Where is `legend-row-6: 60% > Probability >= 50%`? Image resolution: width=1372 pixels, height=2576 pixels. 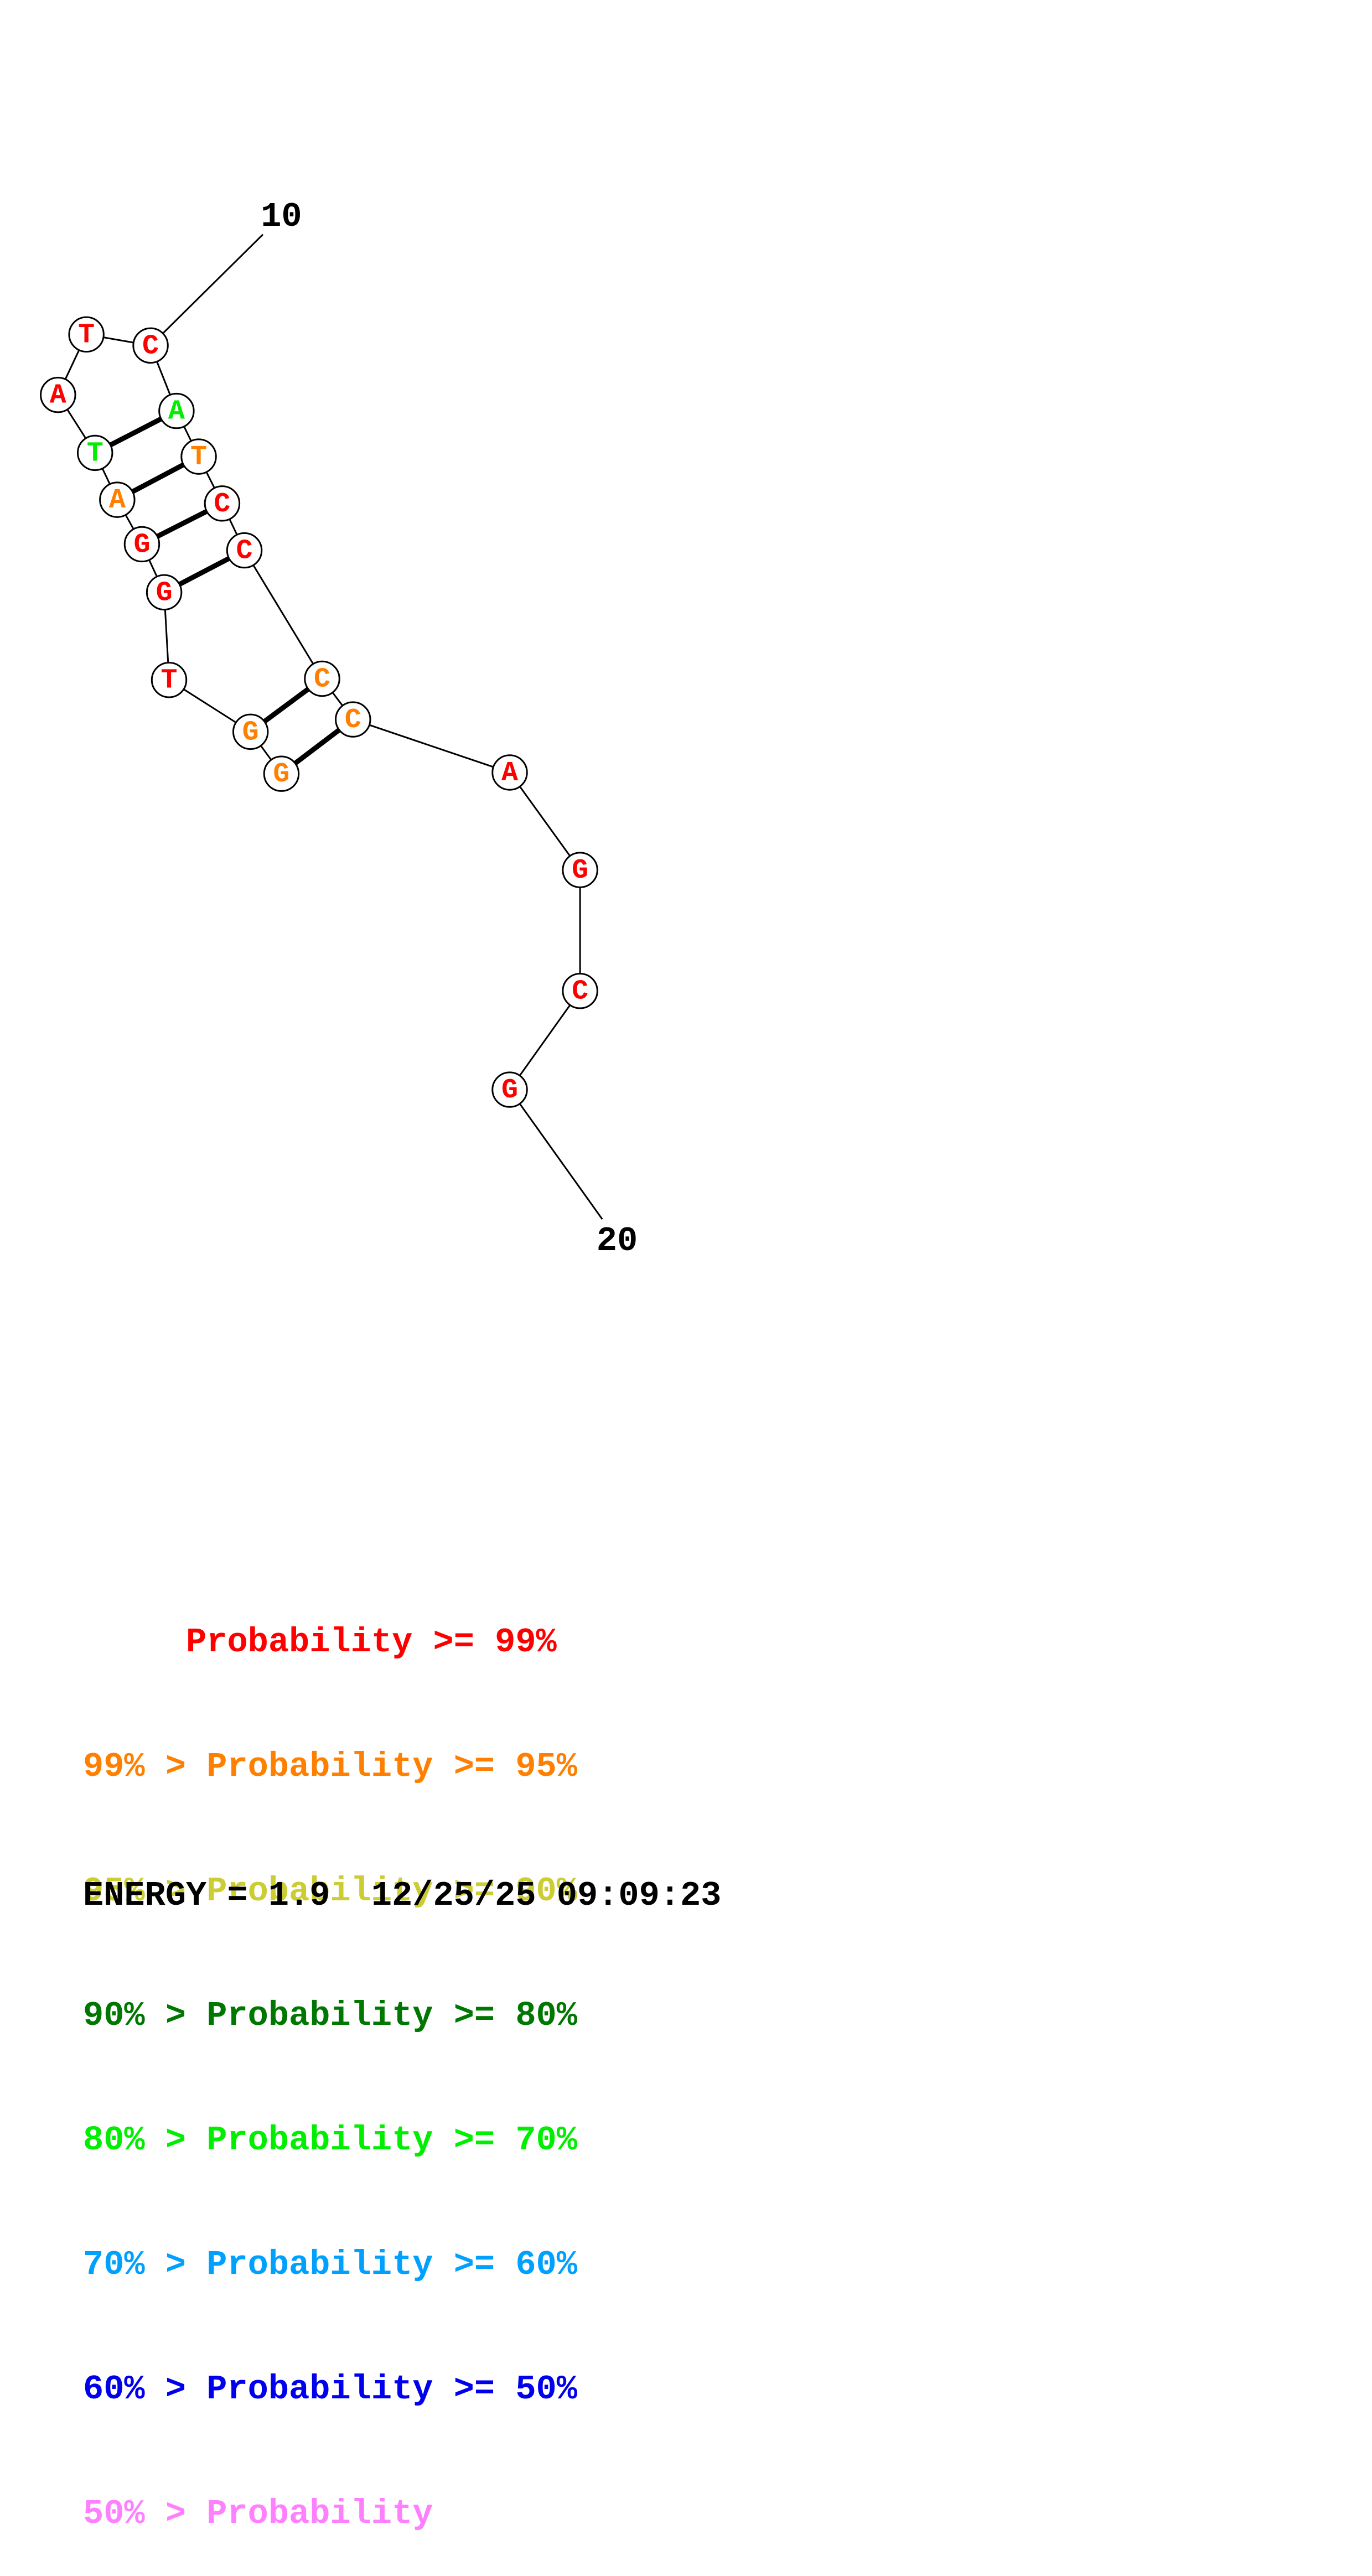 legend-row-6: 60% > Probability >= 50% is located at coordinates (330, 2389).